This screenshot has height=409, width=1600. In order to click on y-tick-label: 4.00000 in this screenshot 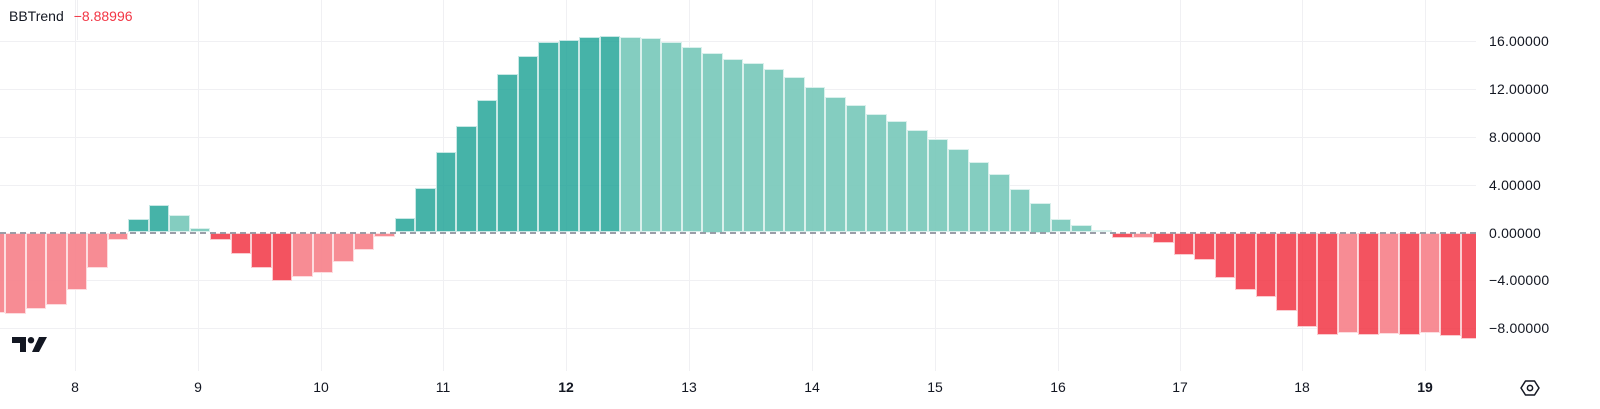, I will do `click(1515, 184)`.